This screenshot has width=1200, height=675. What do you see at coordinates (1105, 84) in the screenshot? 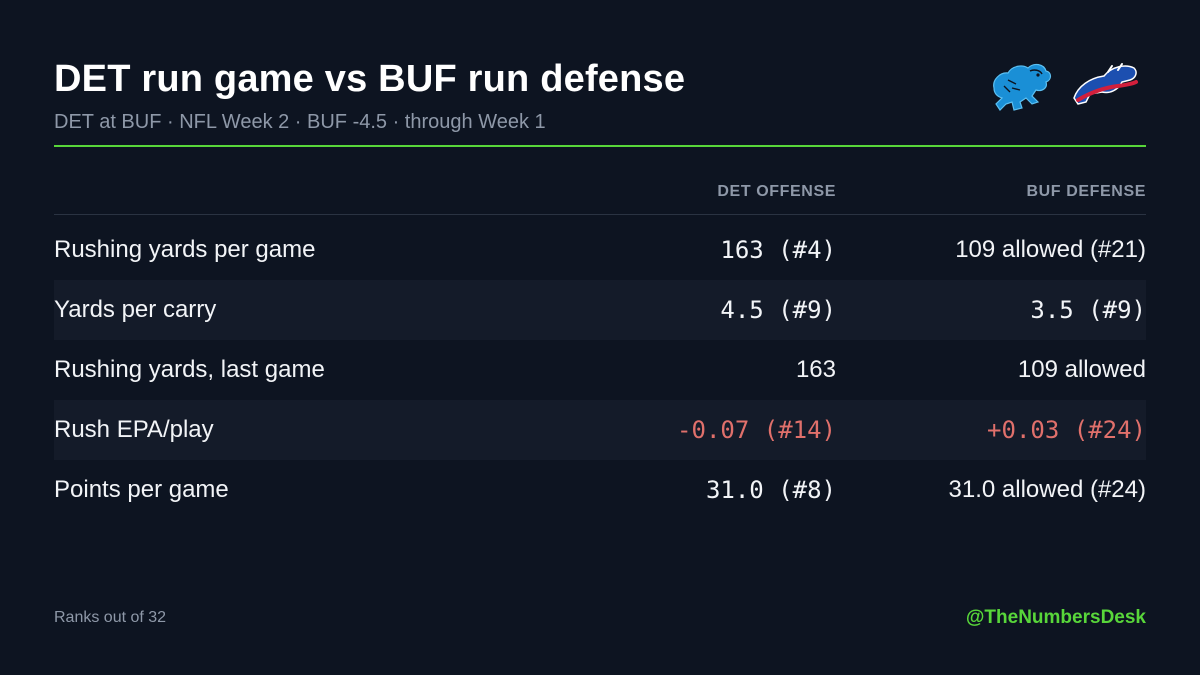
I see `bills-logo-icon` at bounding box center [1105, 84].